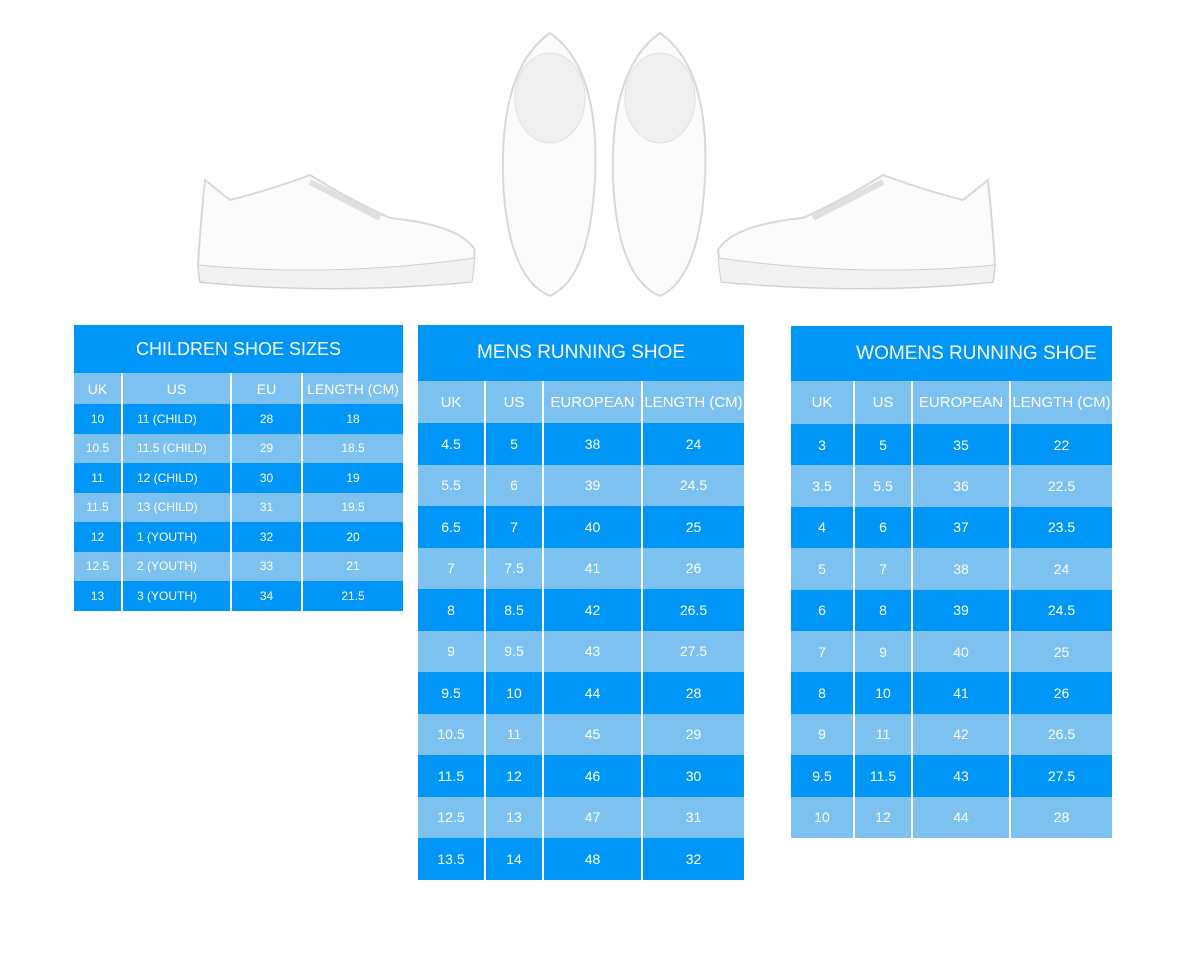 This screenshot has height=980, width=1200. I want to click on table-cell: 26.5, so click(692, 610).